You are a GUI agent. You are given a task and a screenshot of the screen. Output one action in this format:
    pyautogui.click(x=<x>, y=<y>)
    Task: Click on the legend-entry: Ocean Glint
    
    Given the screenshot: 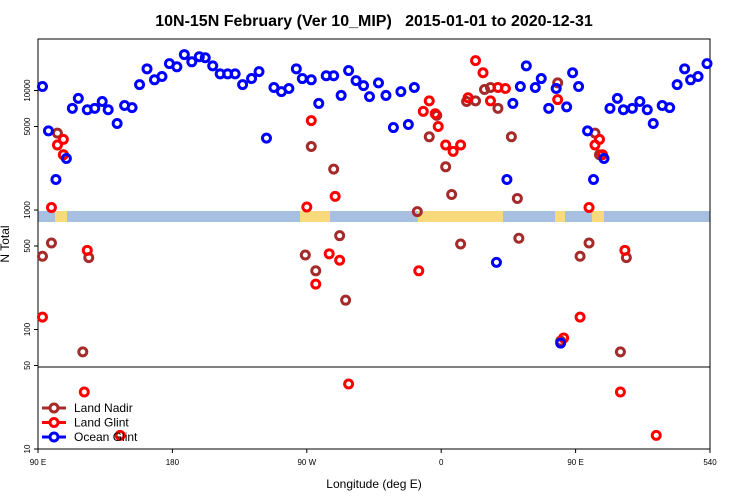 What is the action you would take?
    pyautogui.click(x=90, y=437)
    